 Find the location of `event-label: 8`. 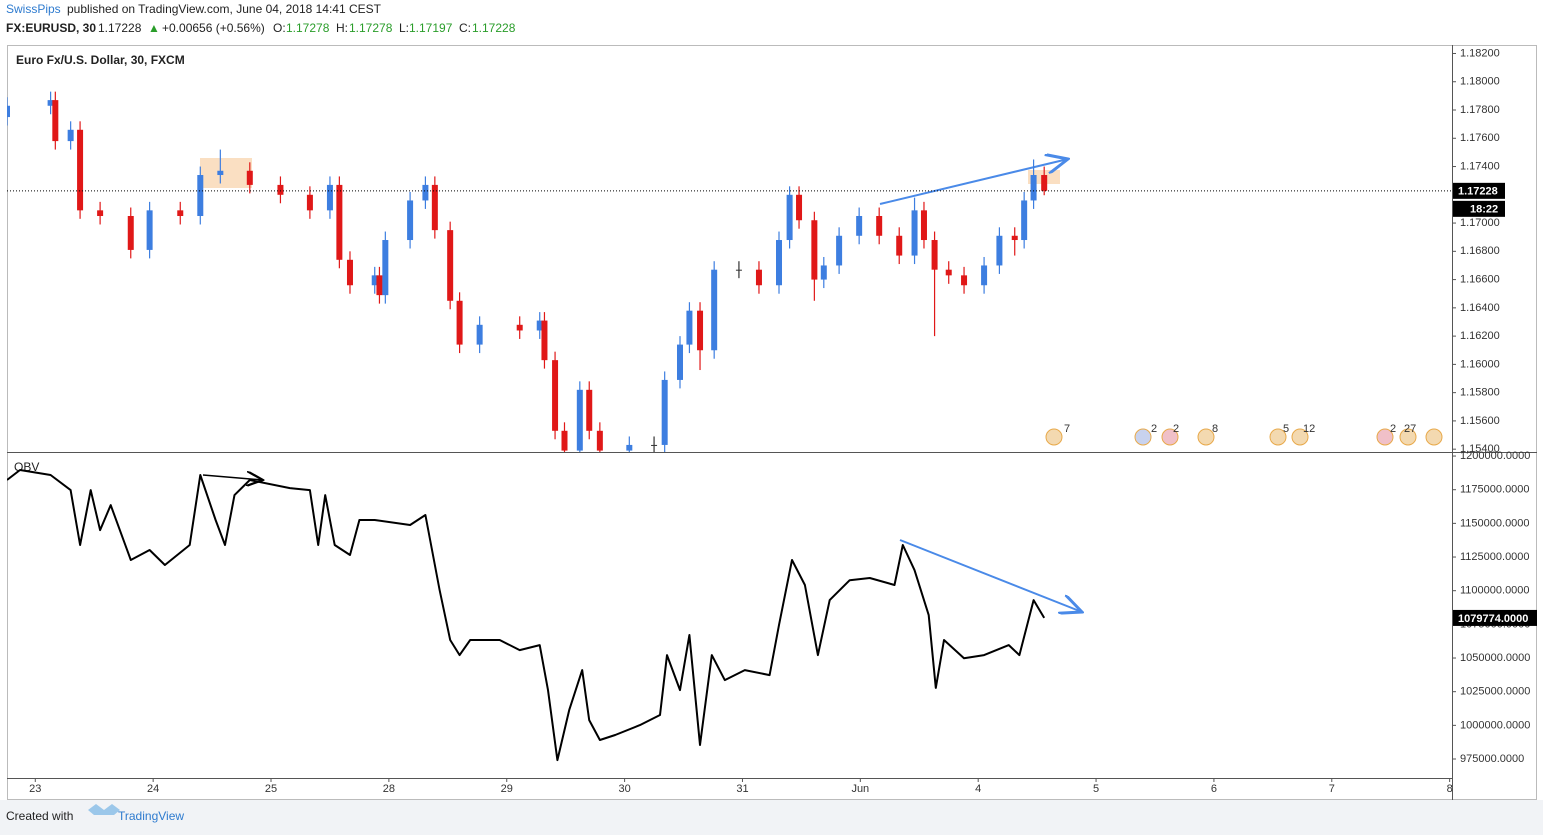

event-label: 8 is located at coordinates (1215, 429).